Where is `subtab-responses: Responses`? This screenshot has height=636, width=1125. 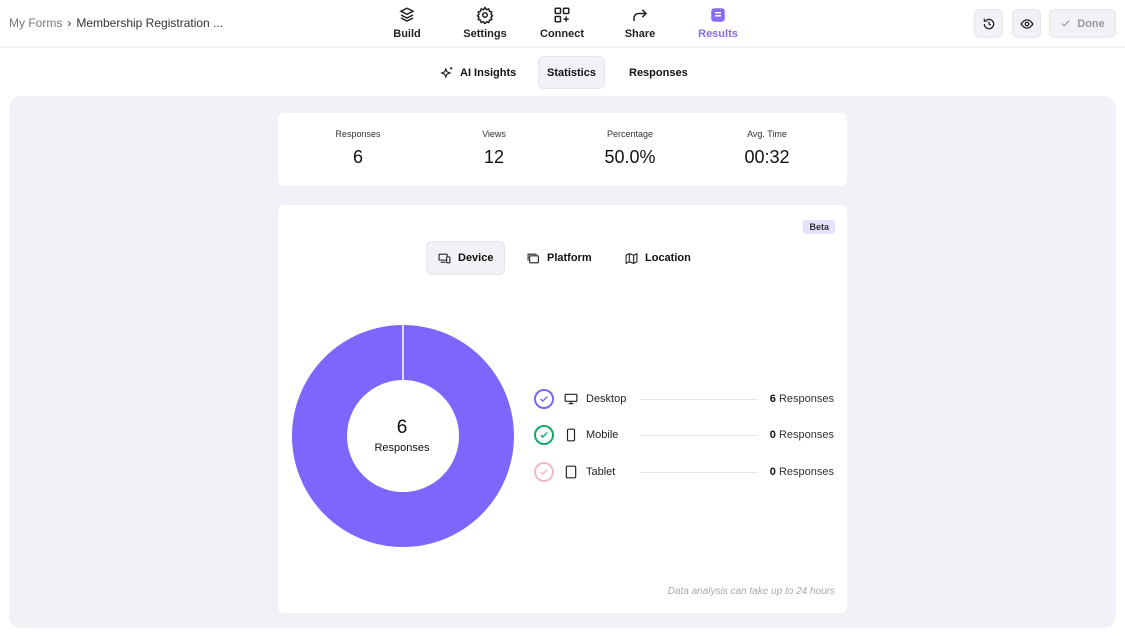 subtab-responses: Responses is located at coordinates (658, 72).